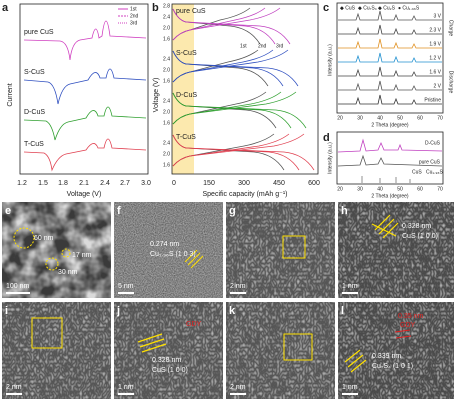  I want to click on panel-k: k 2 nm, so click(280, 350).